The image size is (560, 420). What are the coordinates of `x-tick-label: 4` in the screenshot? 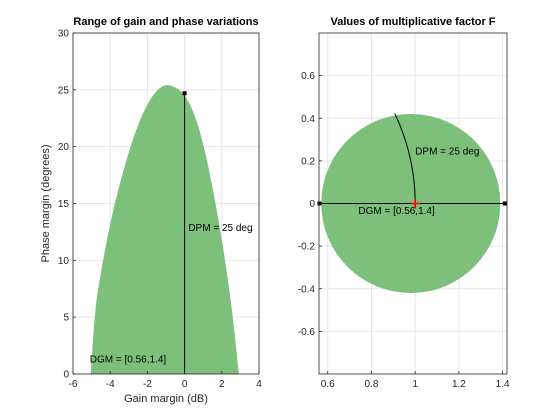 It's located at (259, 384).